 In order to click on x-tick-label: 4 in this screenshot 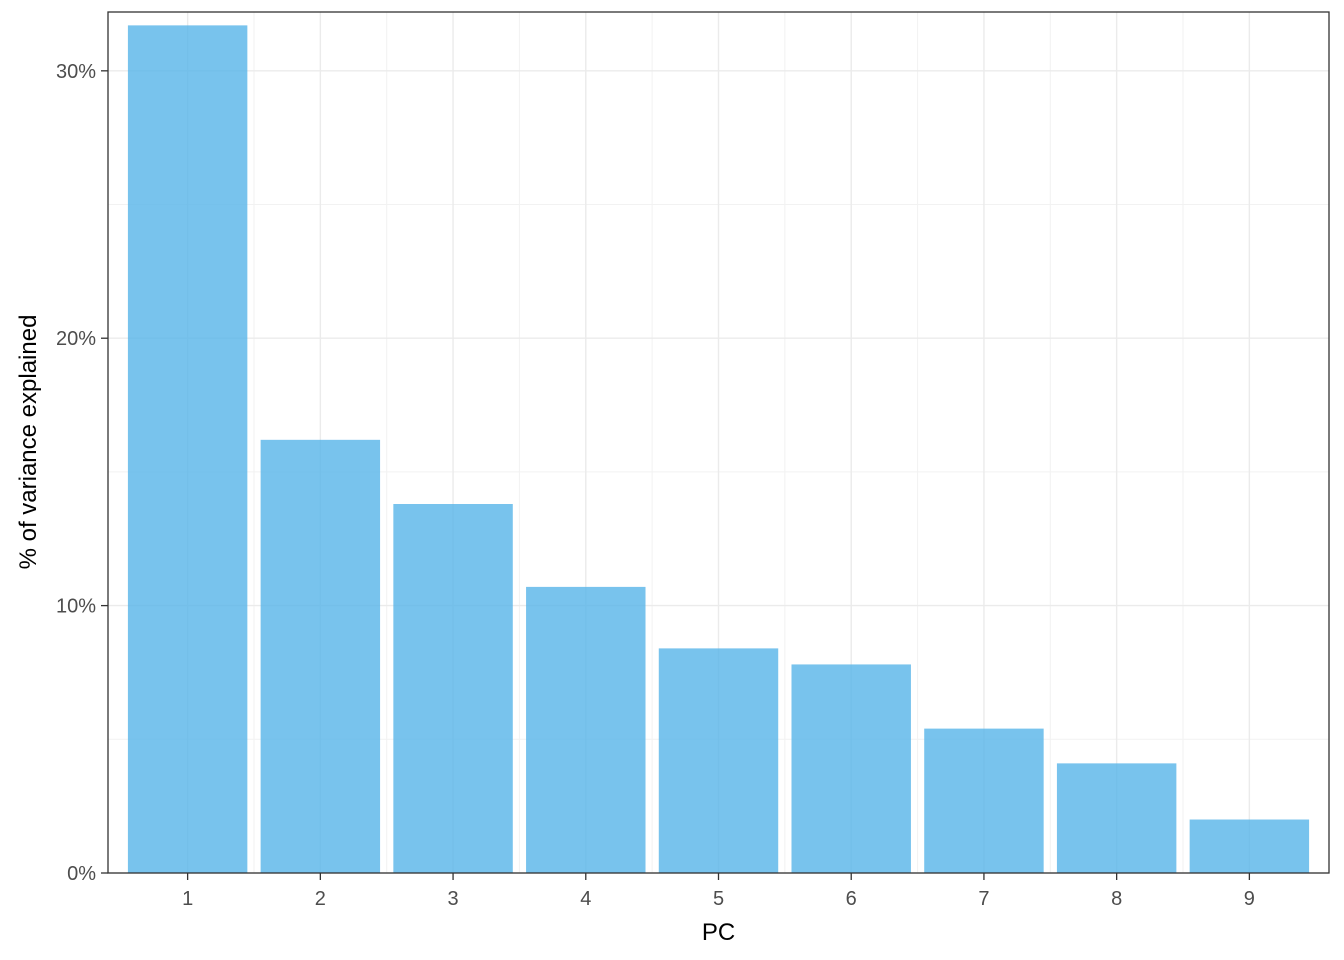, I will do `click(585, 899)`.